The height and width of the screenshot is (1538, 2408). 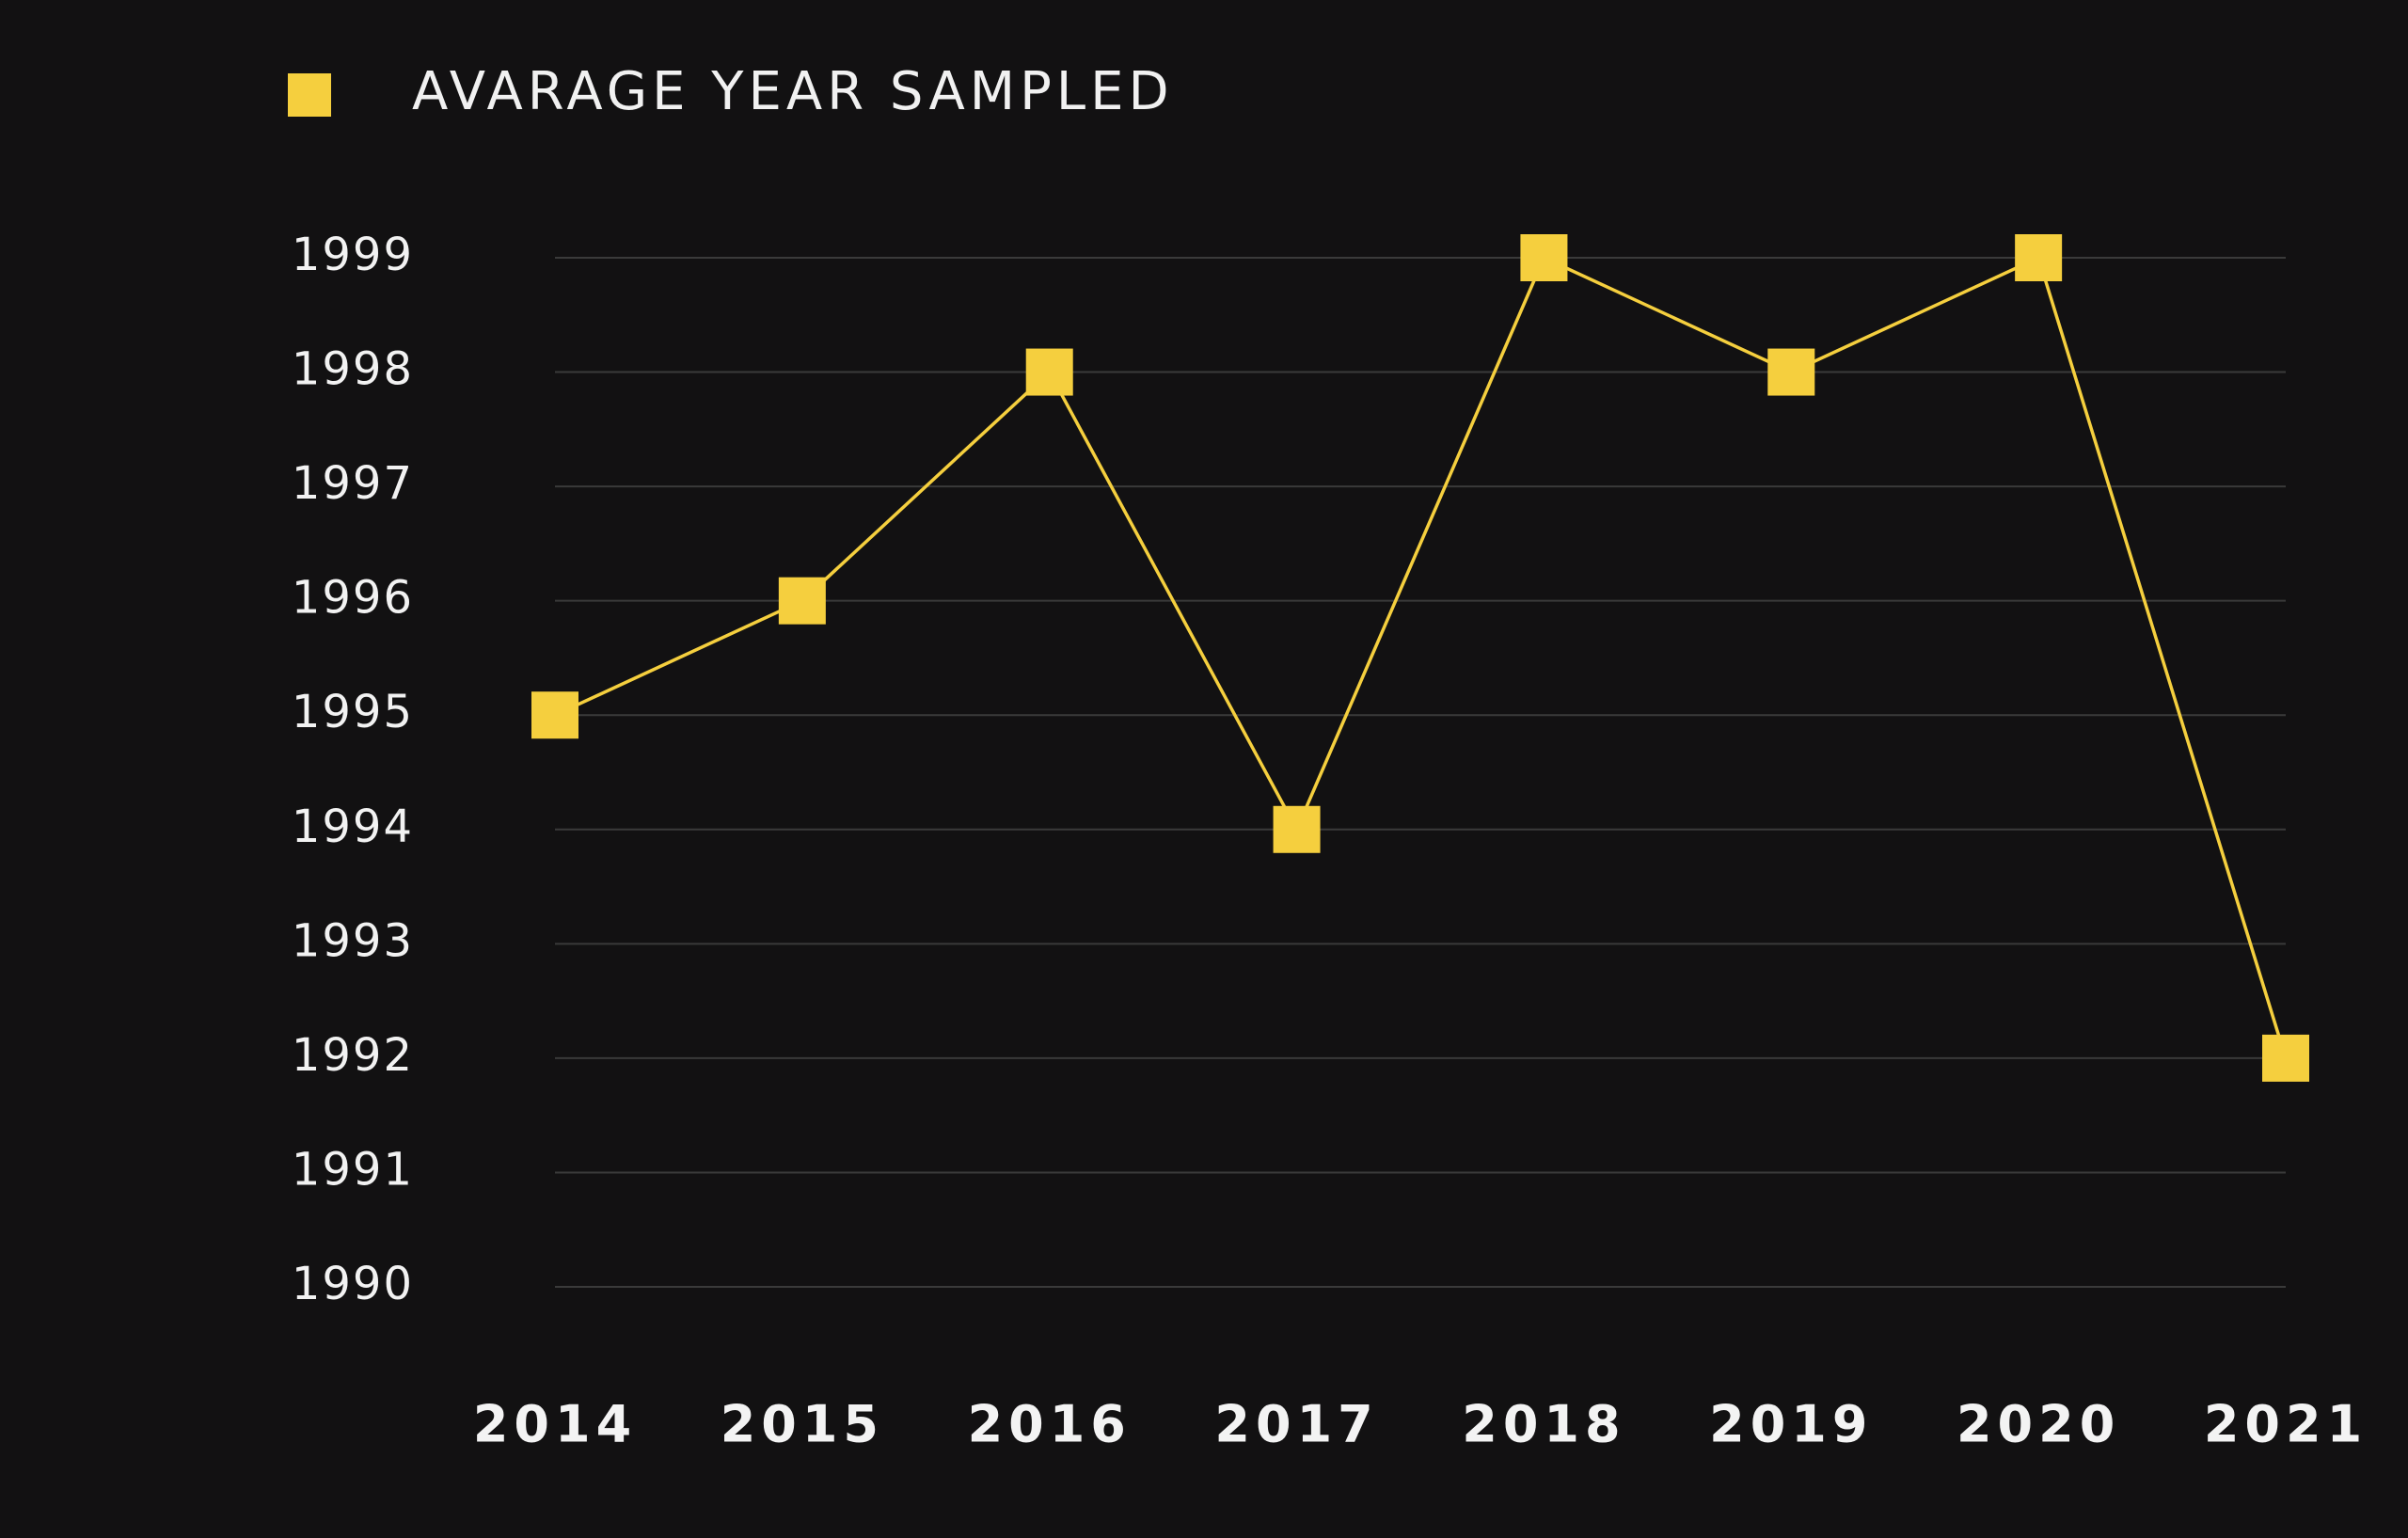 I want to click on y-tick-label-1993: 1993, so click(x=353, y=940).